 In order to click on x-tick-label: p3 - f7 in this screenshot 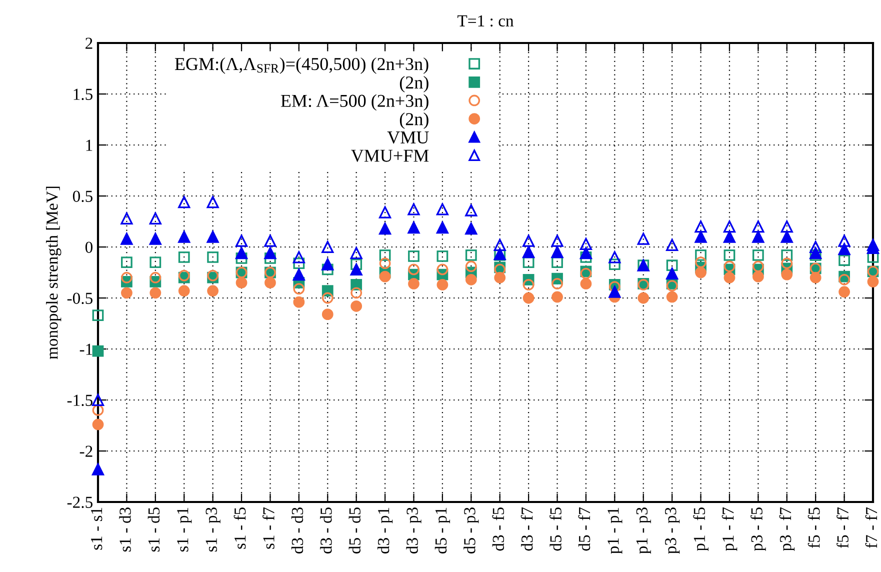, I will do `click(787, 529)`.